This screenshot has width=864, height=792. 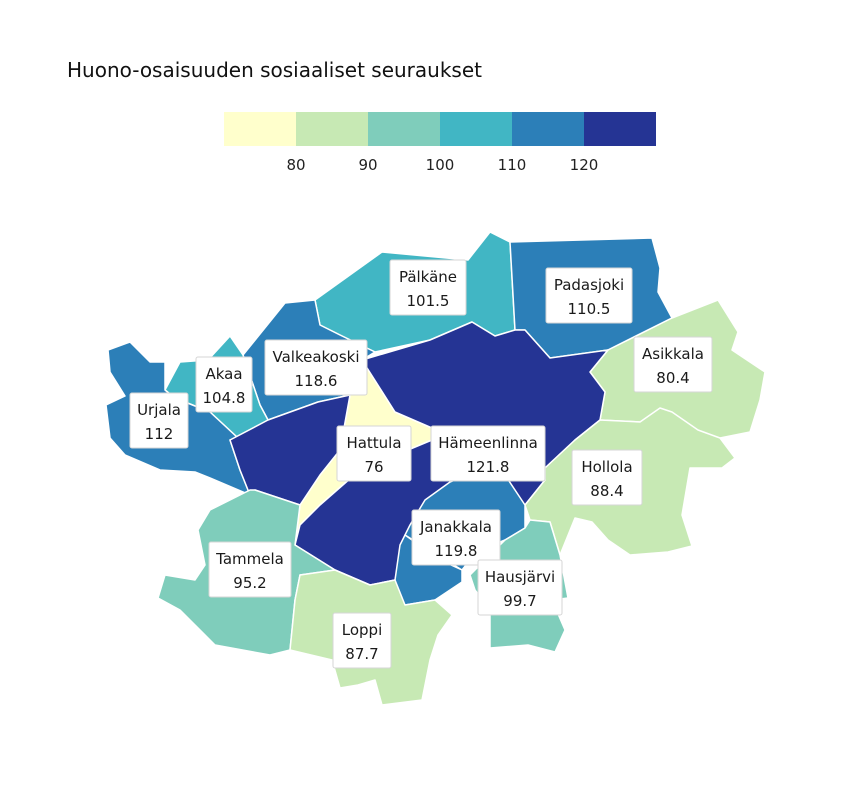 I want to click on label-asikkala: Asikkala 80.4, so click(x=673, y=364).